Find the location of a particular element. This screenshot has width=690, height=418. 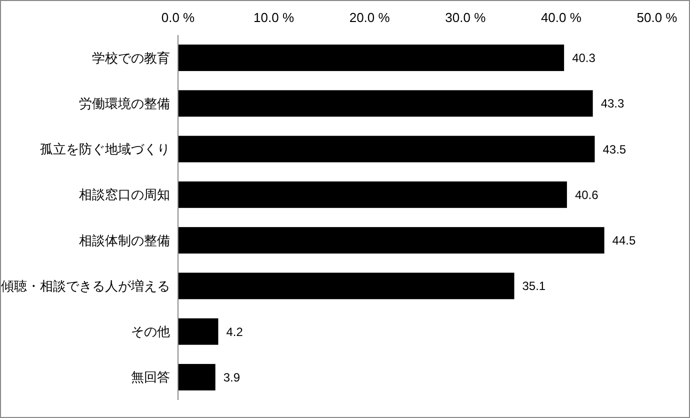

data-label: 40.6 is located at coordinates (586, 195).